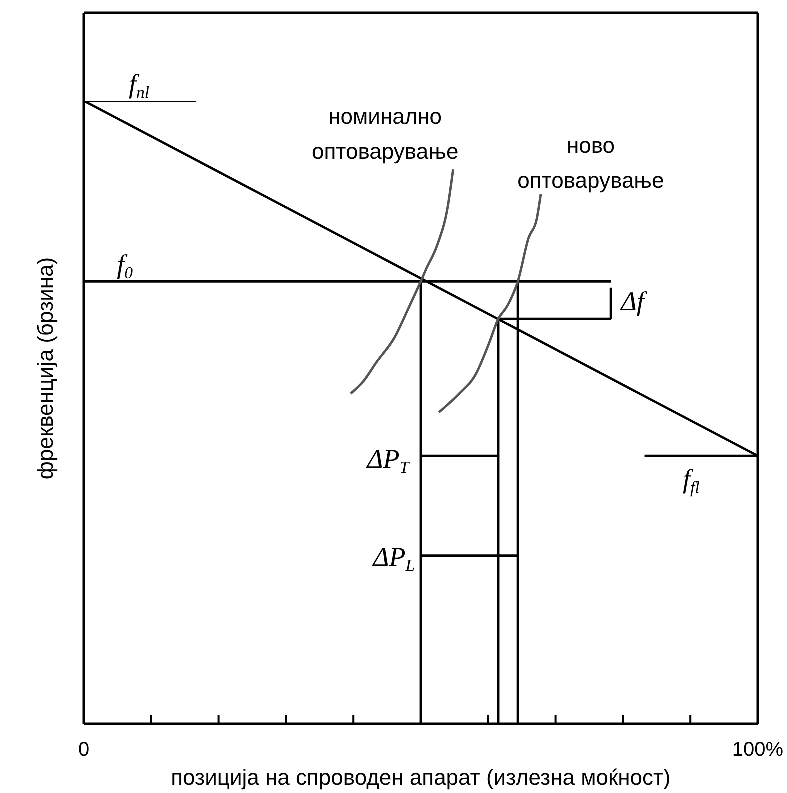  Describe the element at coordinates (421, 777) in the screenshot. I see `x-axis-title: позиција на спроводен апарат (излезна моќност)` at that location.